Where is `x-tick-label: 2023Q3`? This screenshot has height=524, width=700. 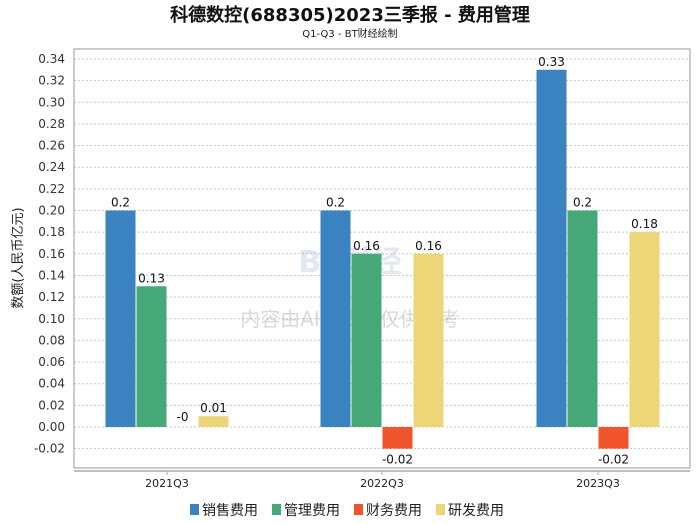
x-tick-label: 2023Q3 is located at coordinates (598, 483).